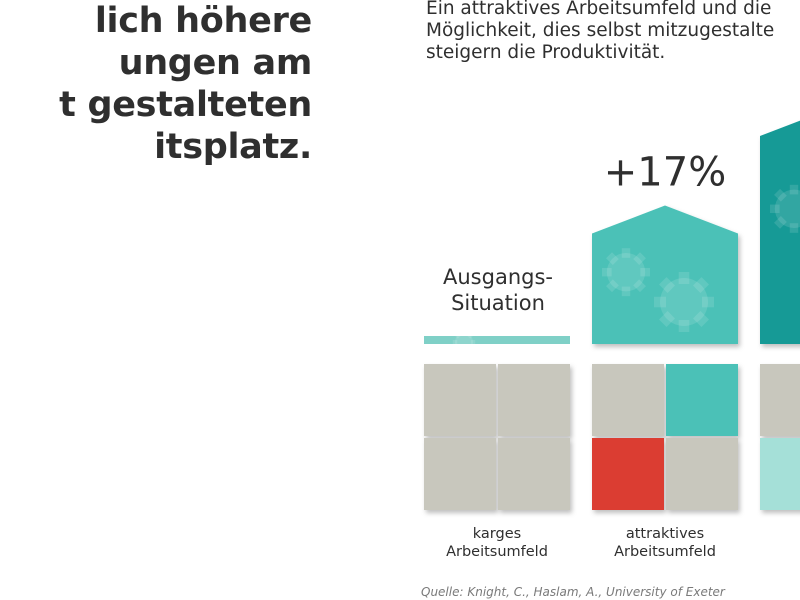 The width and height of the screenshot is (800, 600). What do you see at coordinates (233, 147) in the screenshot?
I see `headline-line-4: itsplatz.` at bounding box center [233, 147].